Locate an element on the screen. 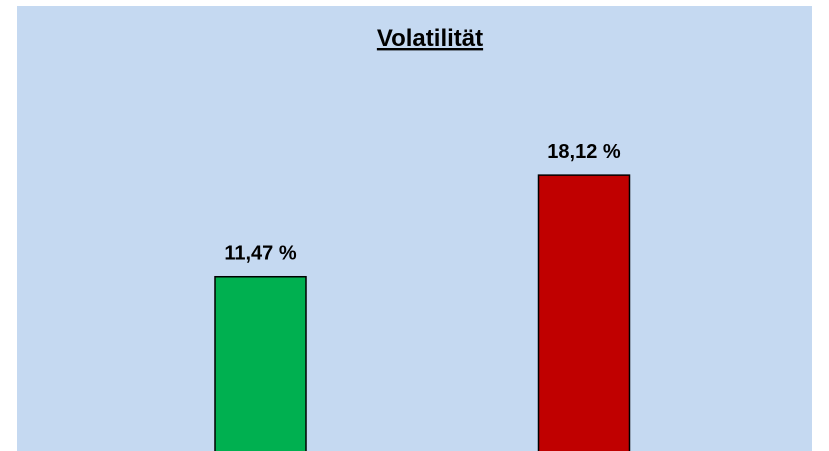 The width and height of the screenshot is (829, 451). value-label: 18,12 % is located at coordinates (584, 152).